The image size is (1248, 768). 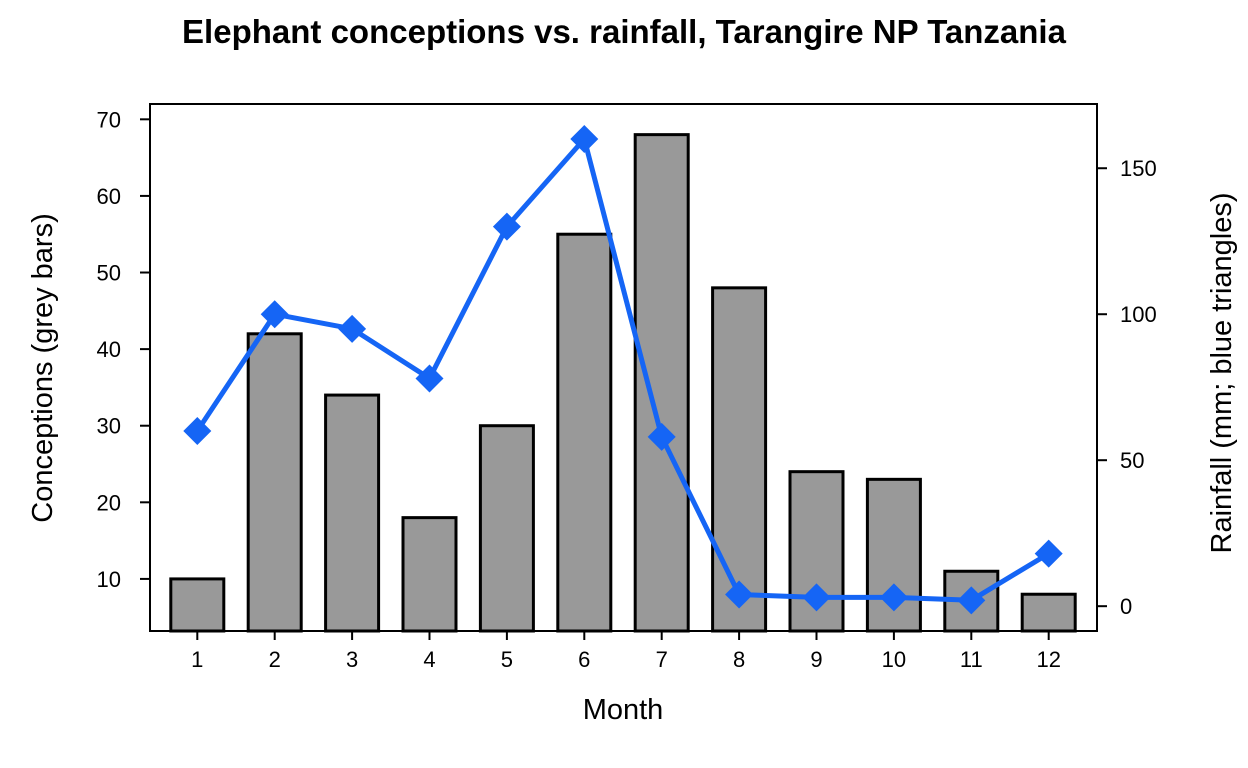 I want to click on x-tick-label: 9, so click(x=816, y=659).